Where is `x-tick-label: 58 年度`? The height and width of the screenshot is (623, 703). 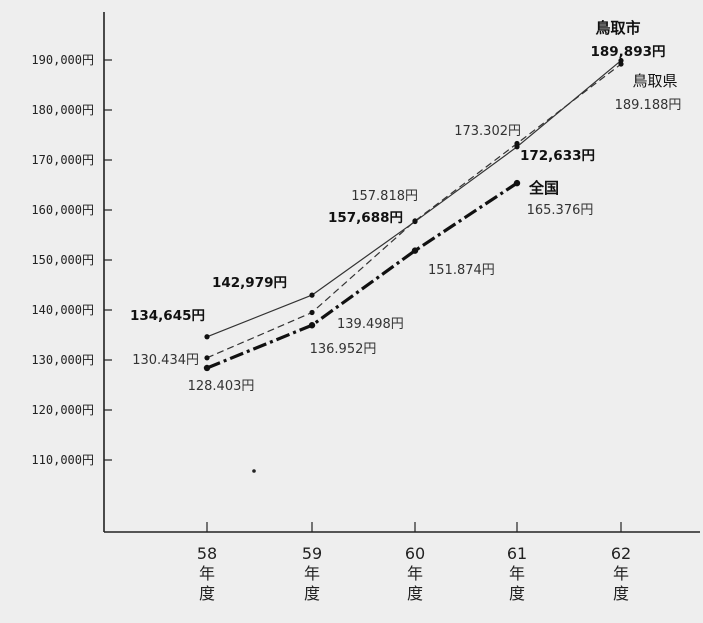
x-tick-label: 58 年度 is located at coordinates (207, 573).